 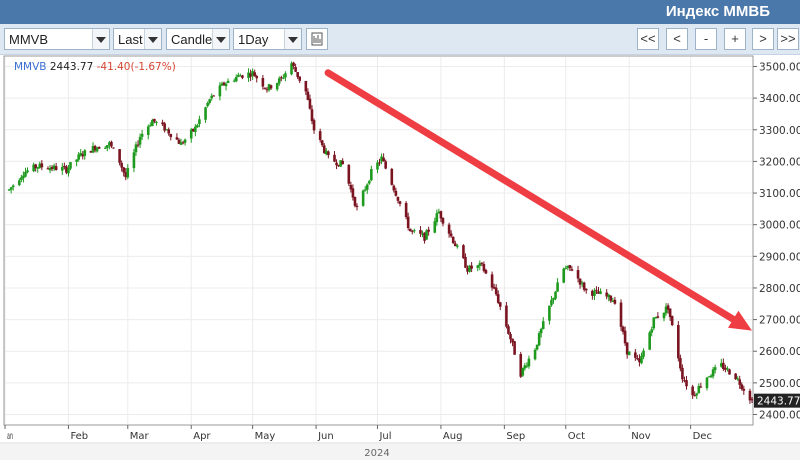 I want to click on chart-settings-button, so click(x=317, y=39).